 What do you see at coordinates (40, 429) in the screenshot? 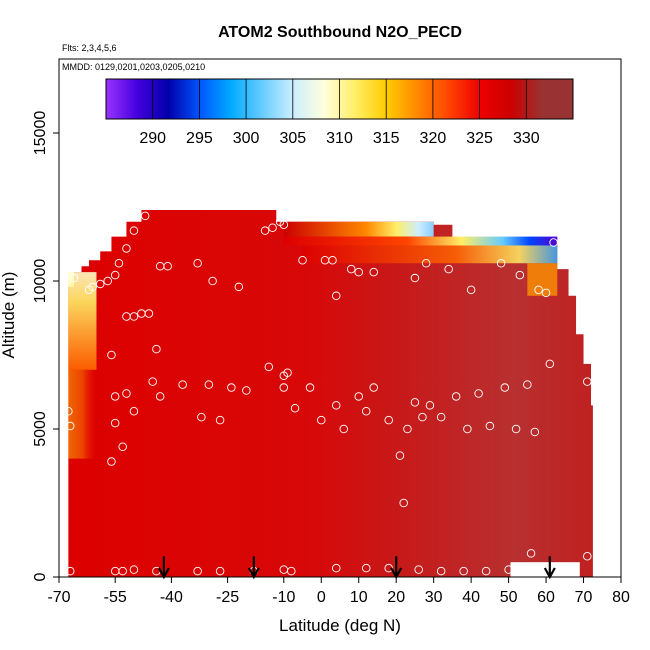
I see `y-tick-label: 5000` at bounding box center [40, 429].